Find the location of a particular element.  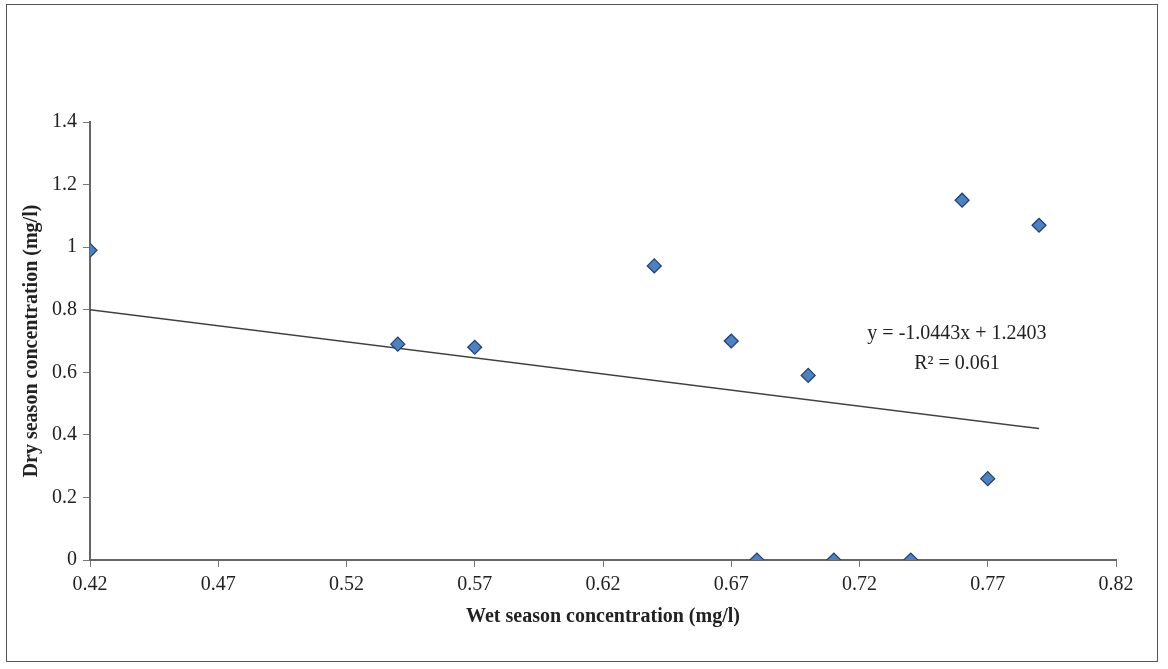

y-tick-label: 0.8 is located at coordinates (64, 307).